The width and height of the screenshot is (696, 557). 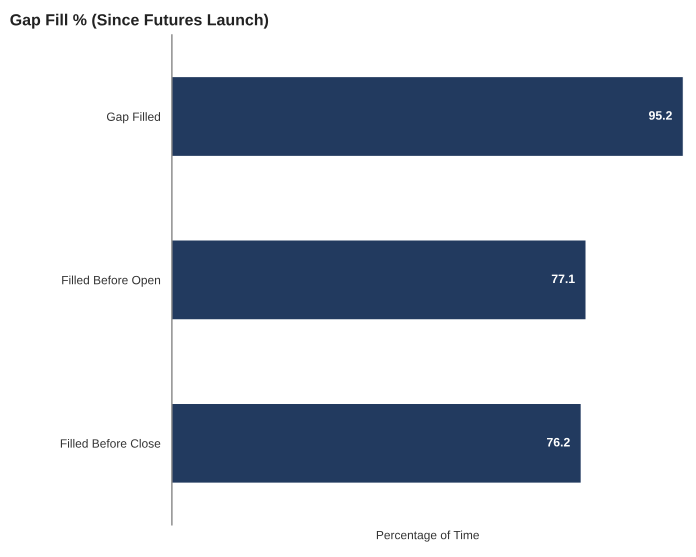 What do you see at coordinates (427, 536) in the screenshot?
I see `x-axis-title: Percentage of Time` at bounding box center [427, 536].